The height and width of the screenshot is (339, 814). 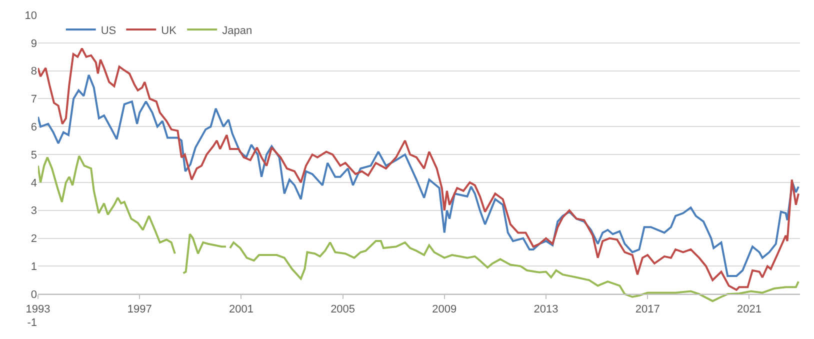 What do you see at coordinates (546, 309) in the screenshot?
I see `x-tick-label: 2013` at bounding box center [546, 309].